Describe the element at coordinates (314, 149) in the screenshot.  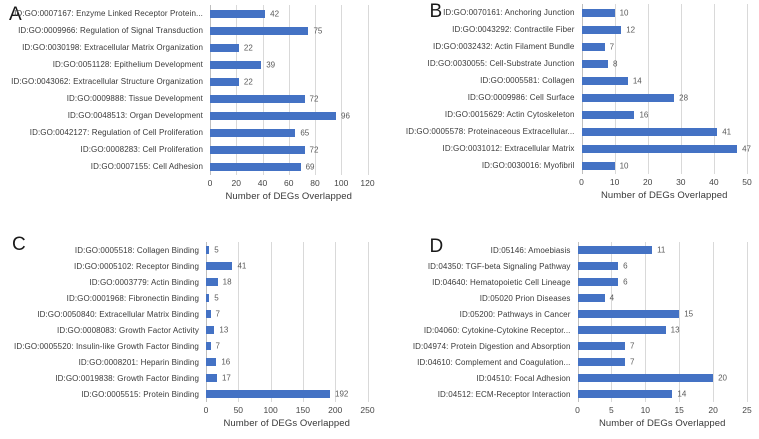
I see `value-label: 72` at that location.